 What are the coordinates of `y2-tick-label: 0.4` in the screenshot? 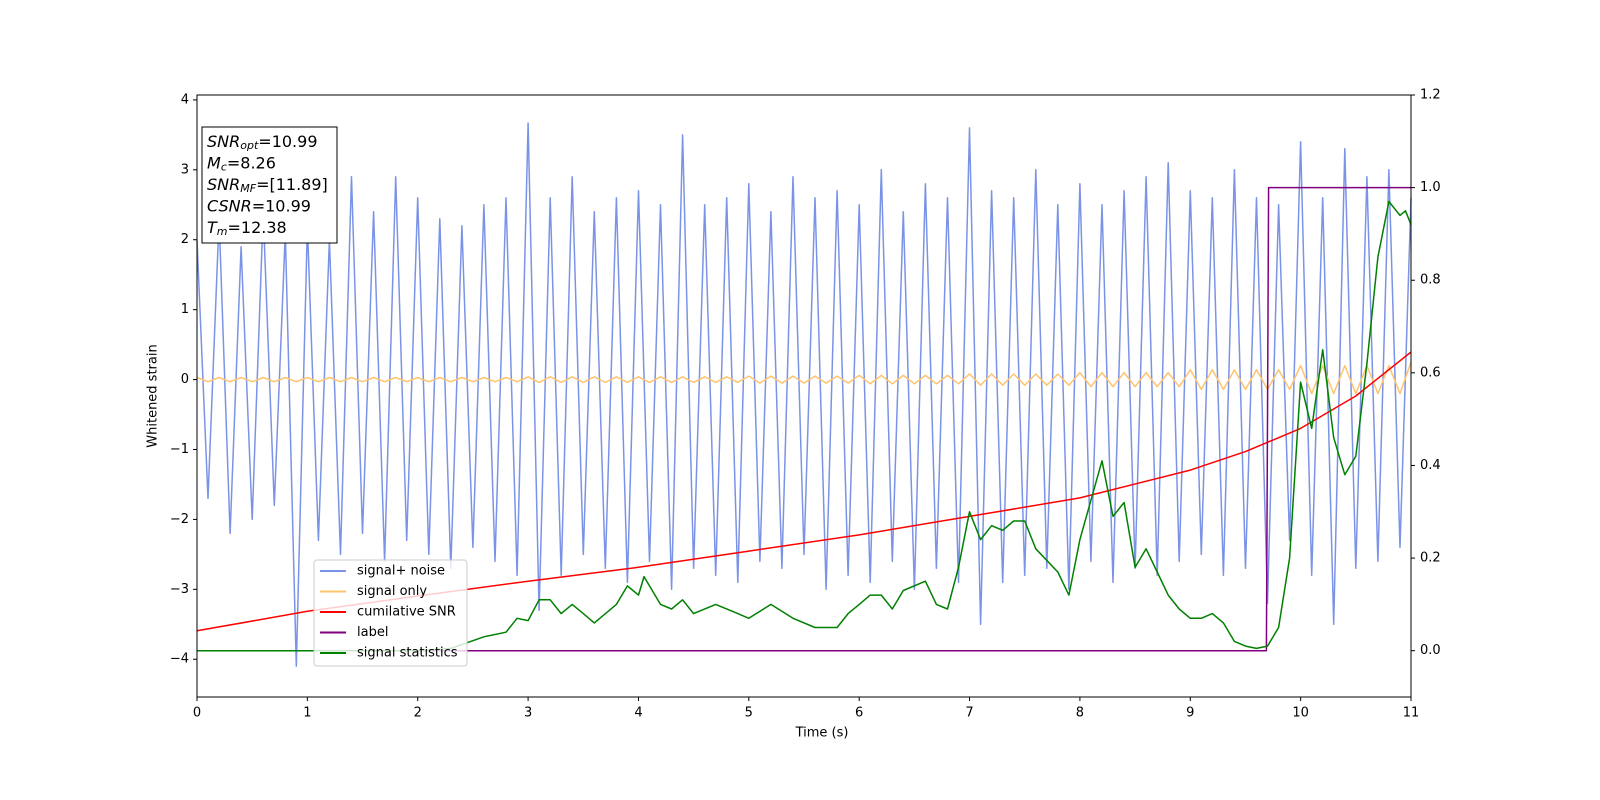 It's located at (1430, 465).